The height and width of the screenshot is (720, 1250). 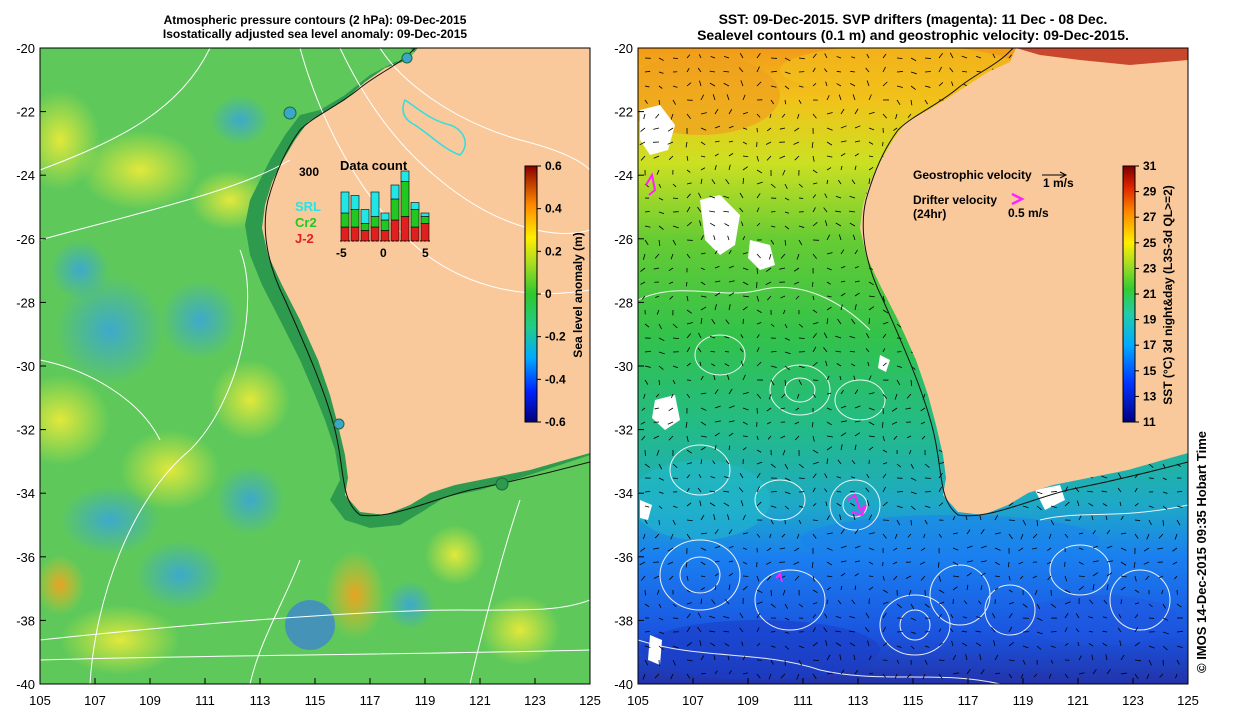 What do you see at coordinates (95, 700) in the screenshot?
I see `left-xtick-label: 107` at bounding box center [95, 700].